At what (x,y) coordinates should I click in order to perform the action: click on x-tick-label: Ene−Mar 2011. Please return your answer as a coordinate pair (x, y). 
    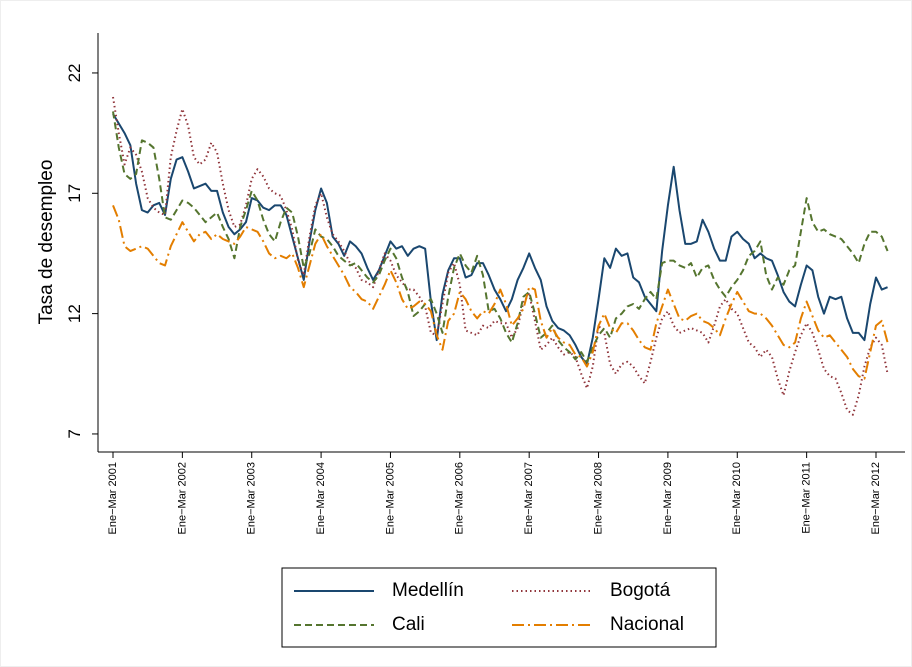
    Looking at the image, I should click on (807, 498).